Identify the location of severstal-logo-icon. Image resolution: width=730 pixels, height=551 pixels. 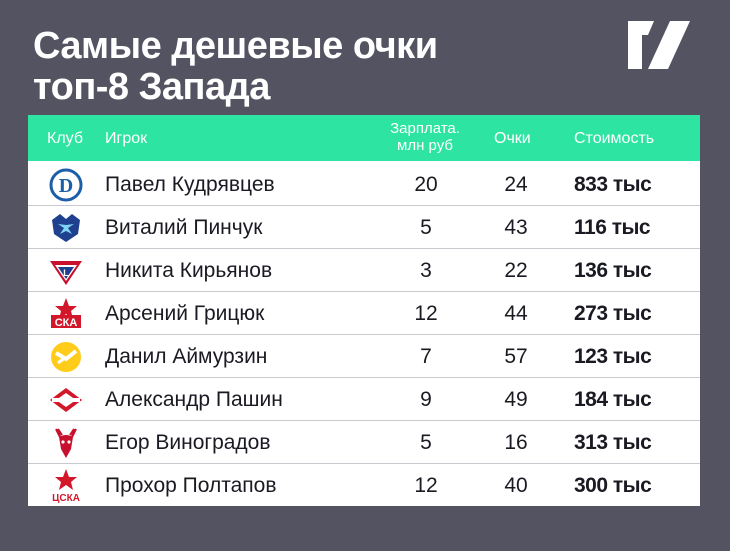
(66, 357).